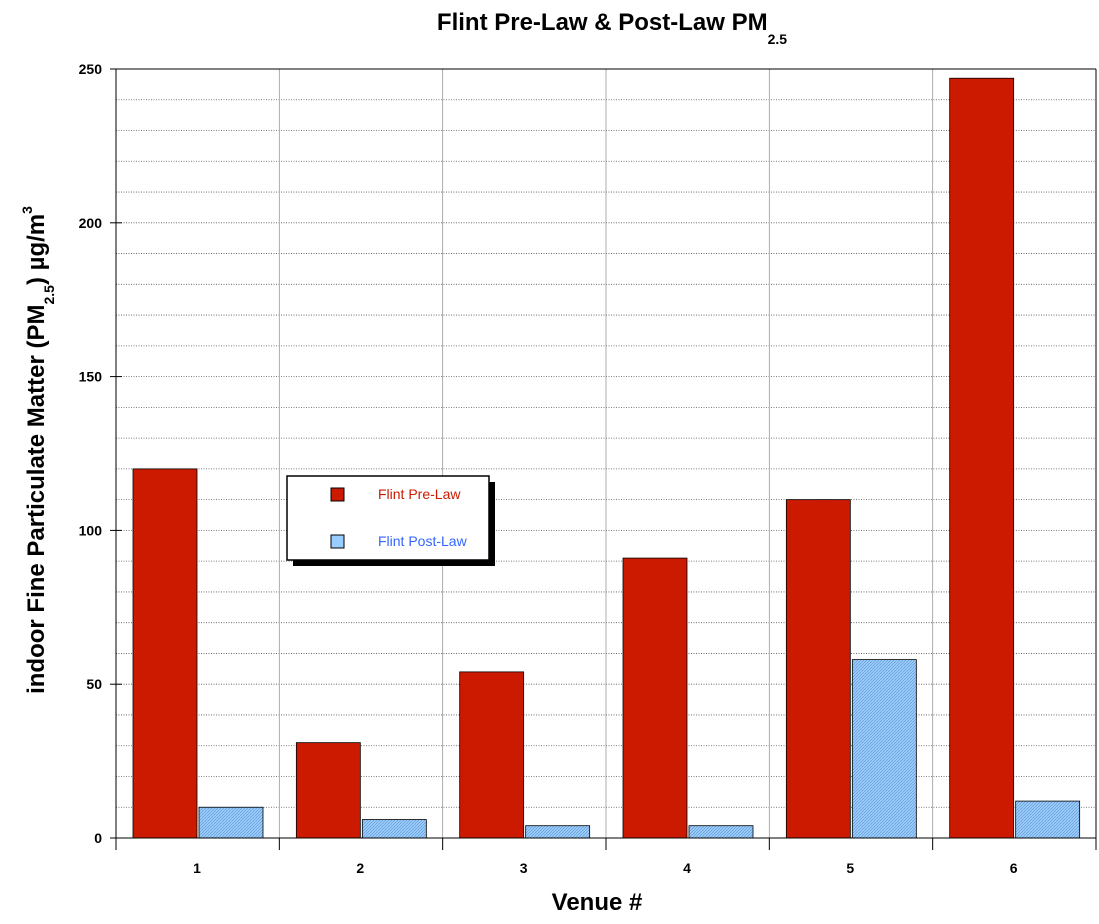 The height and width of the screenshot is (924, 1099). I want to click on x-axis-label: Venue #, so click(597, 902).